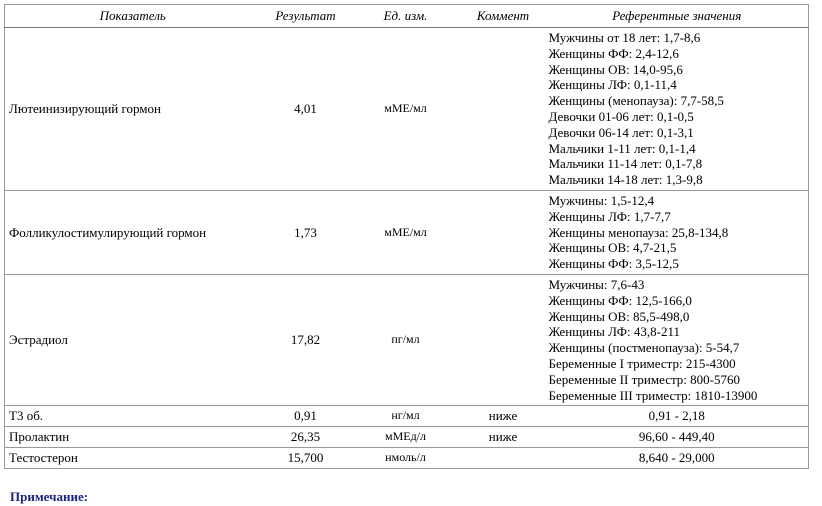 This screenshot has width=822, height=506. What do you see at coordinates (653, 395) in the screenshot?
I see `reference-line: Беременные III триместр: 1810-13900` at bounding box center [653, 395].